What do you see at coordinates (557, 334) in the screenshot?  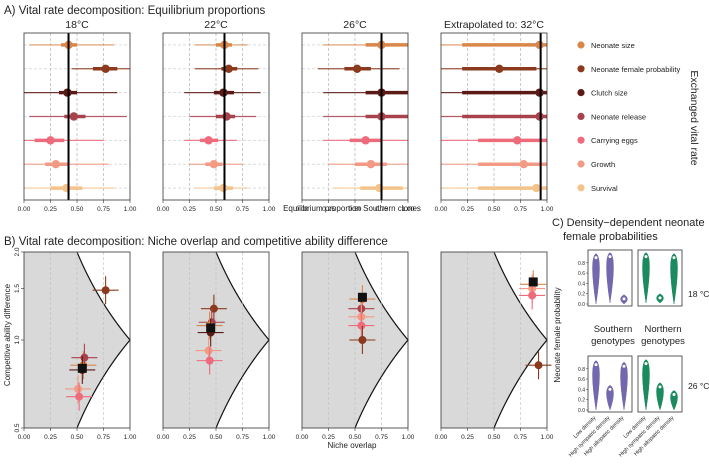 I see `panel-c-ylabel: Neonate female probability` at bounding box center [557, 334].